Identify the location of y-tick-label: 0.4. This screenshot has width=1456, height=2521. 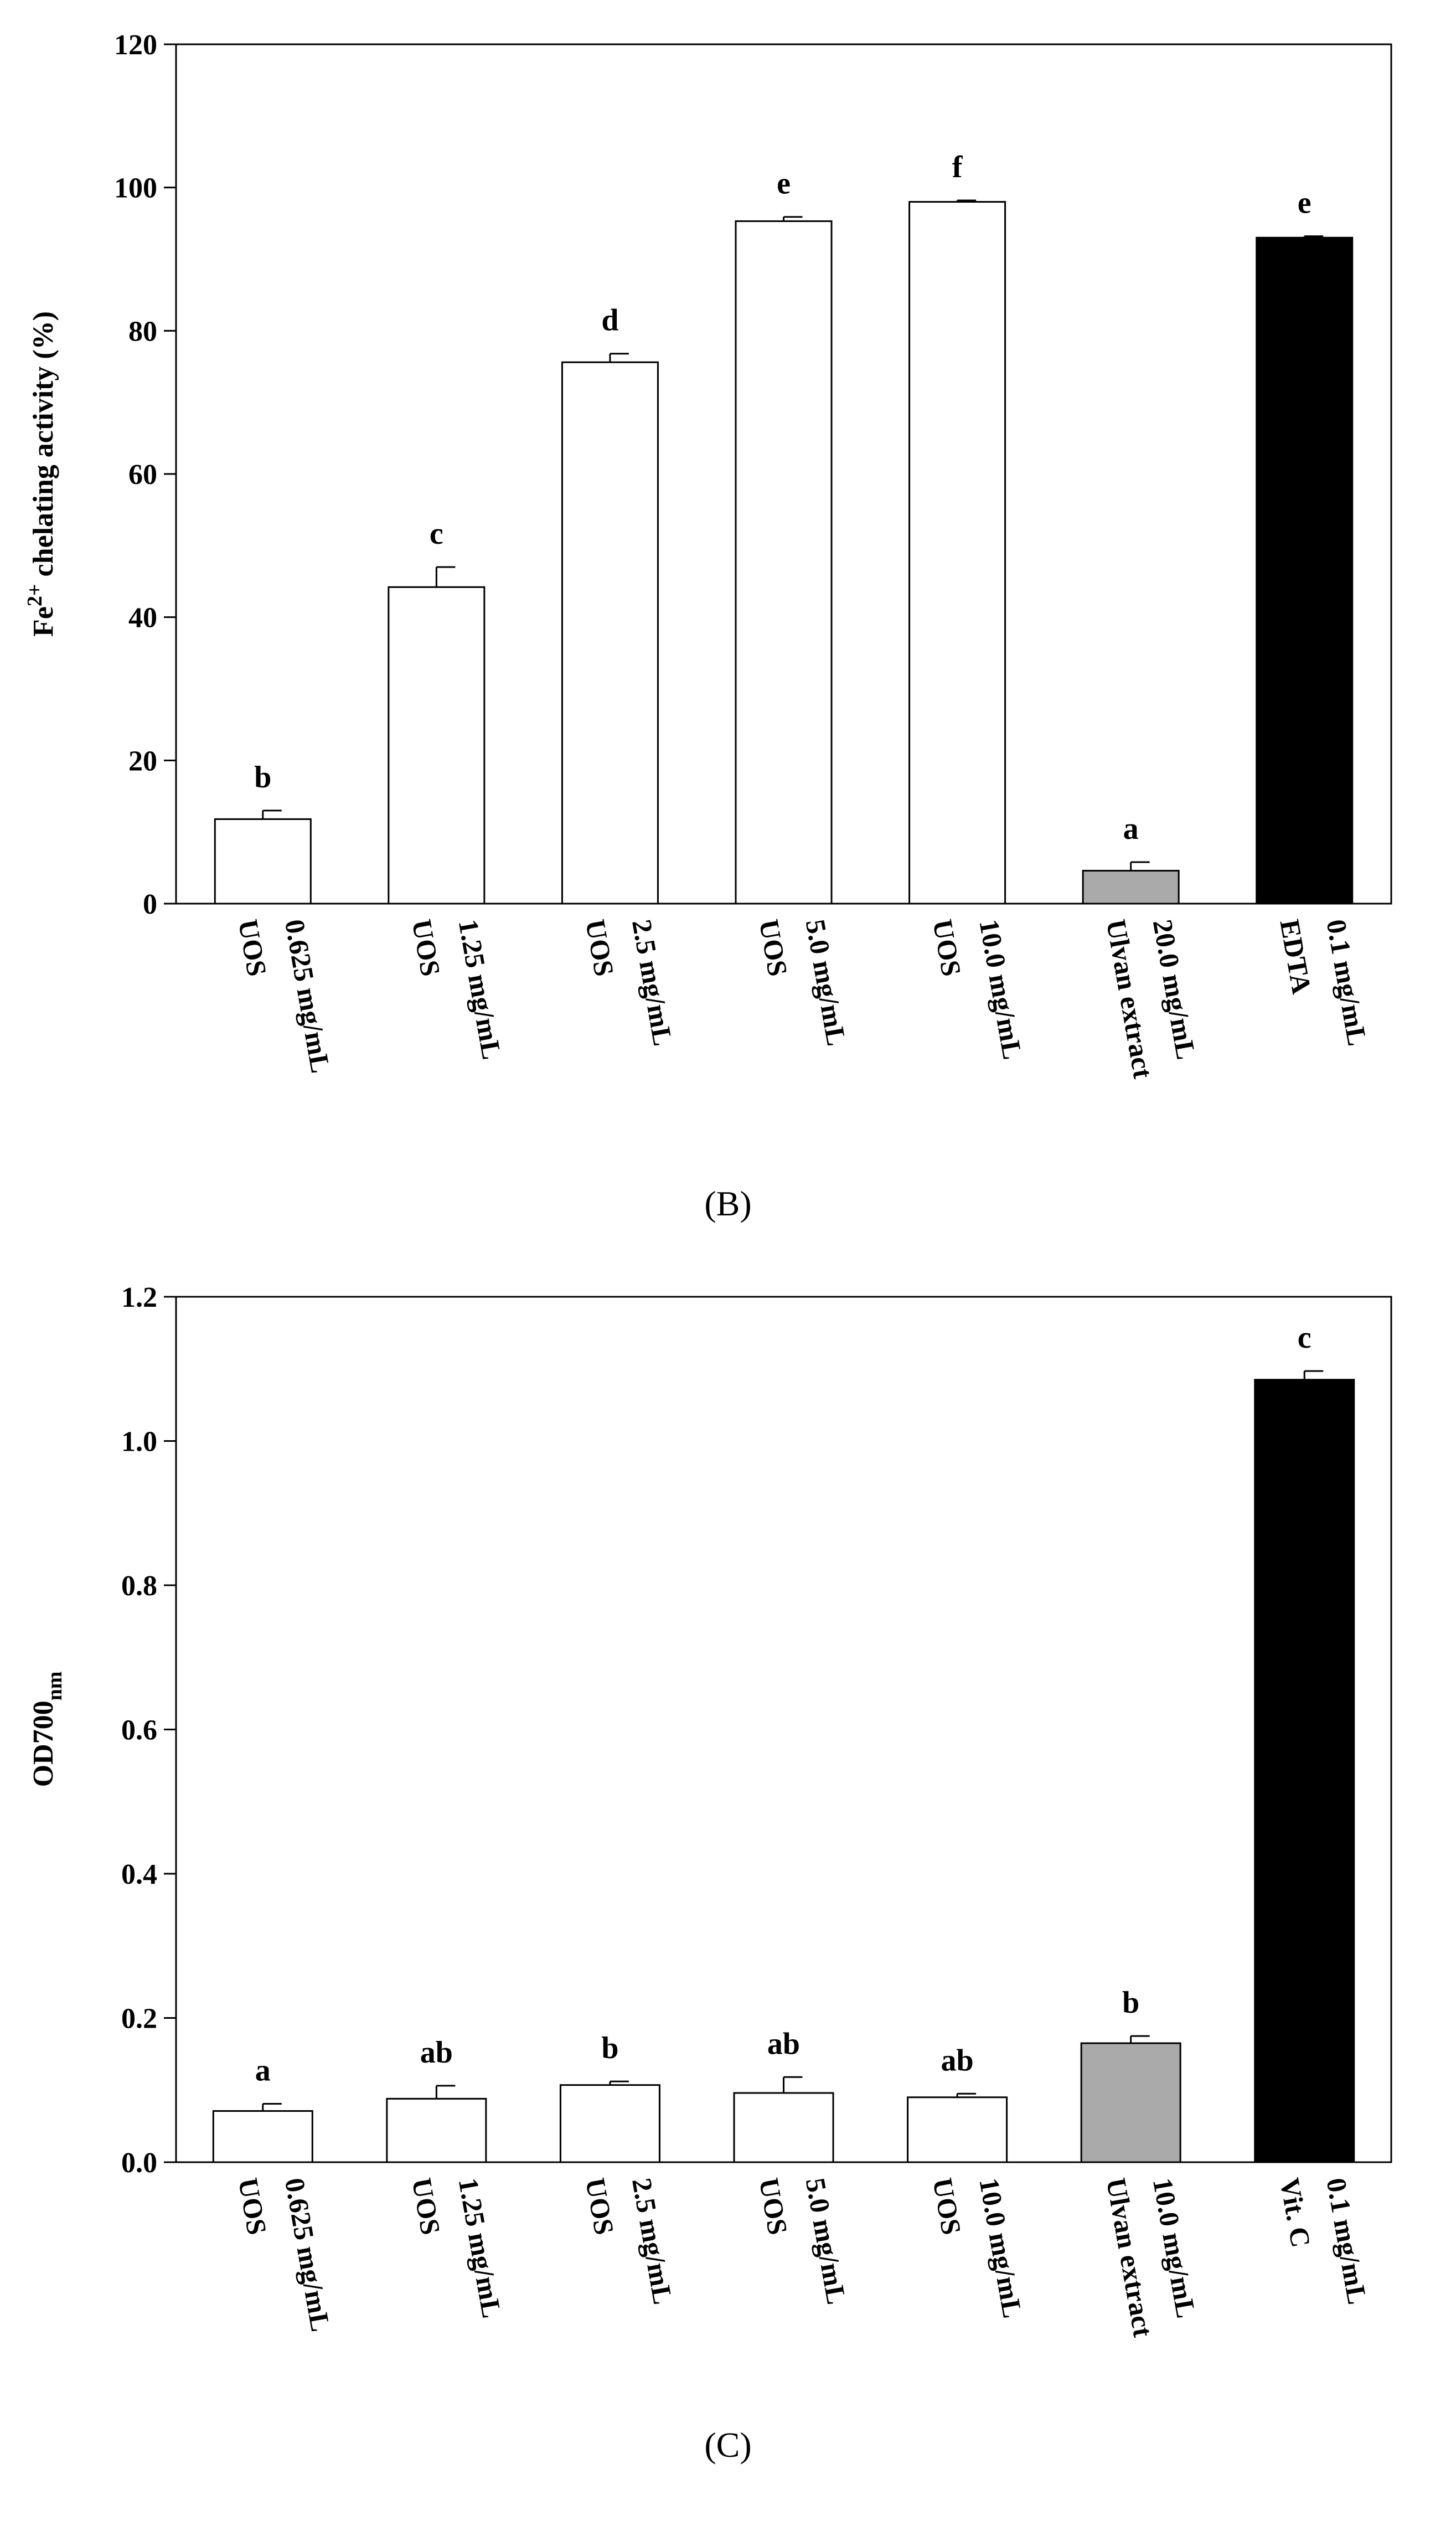
(139, 1875).